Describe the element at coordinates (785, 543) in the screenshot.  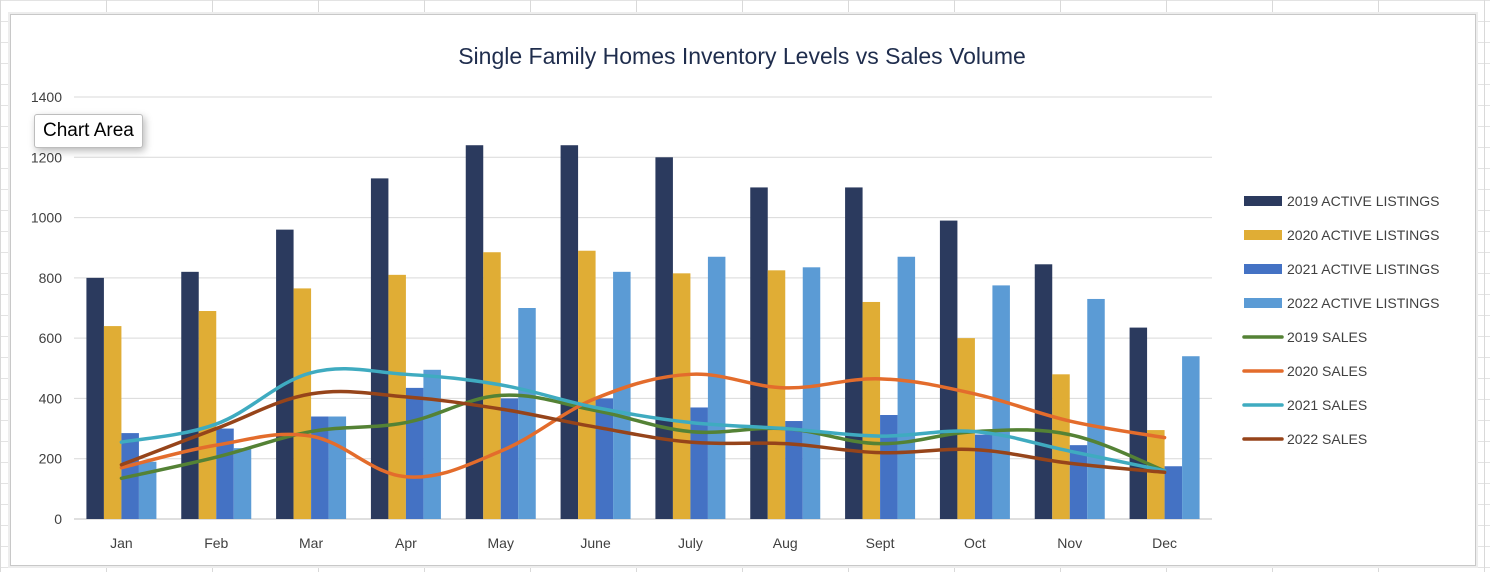
I see `x-tick-label: Aug` at that location.